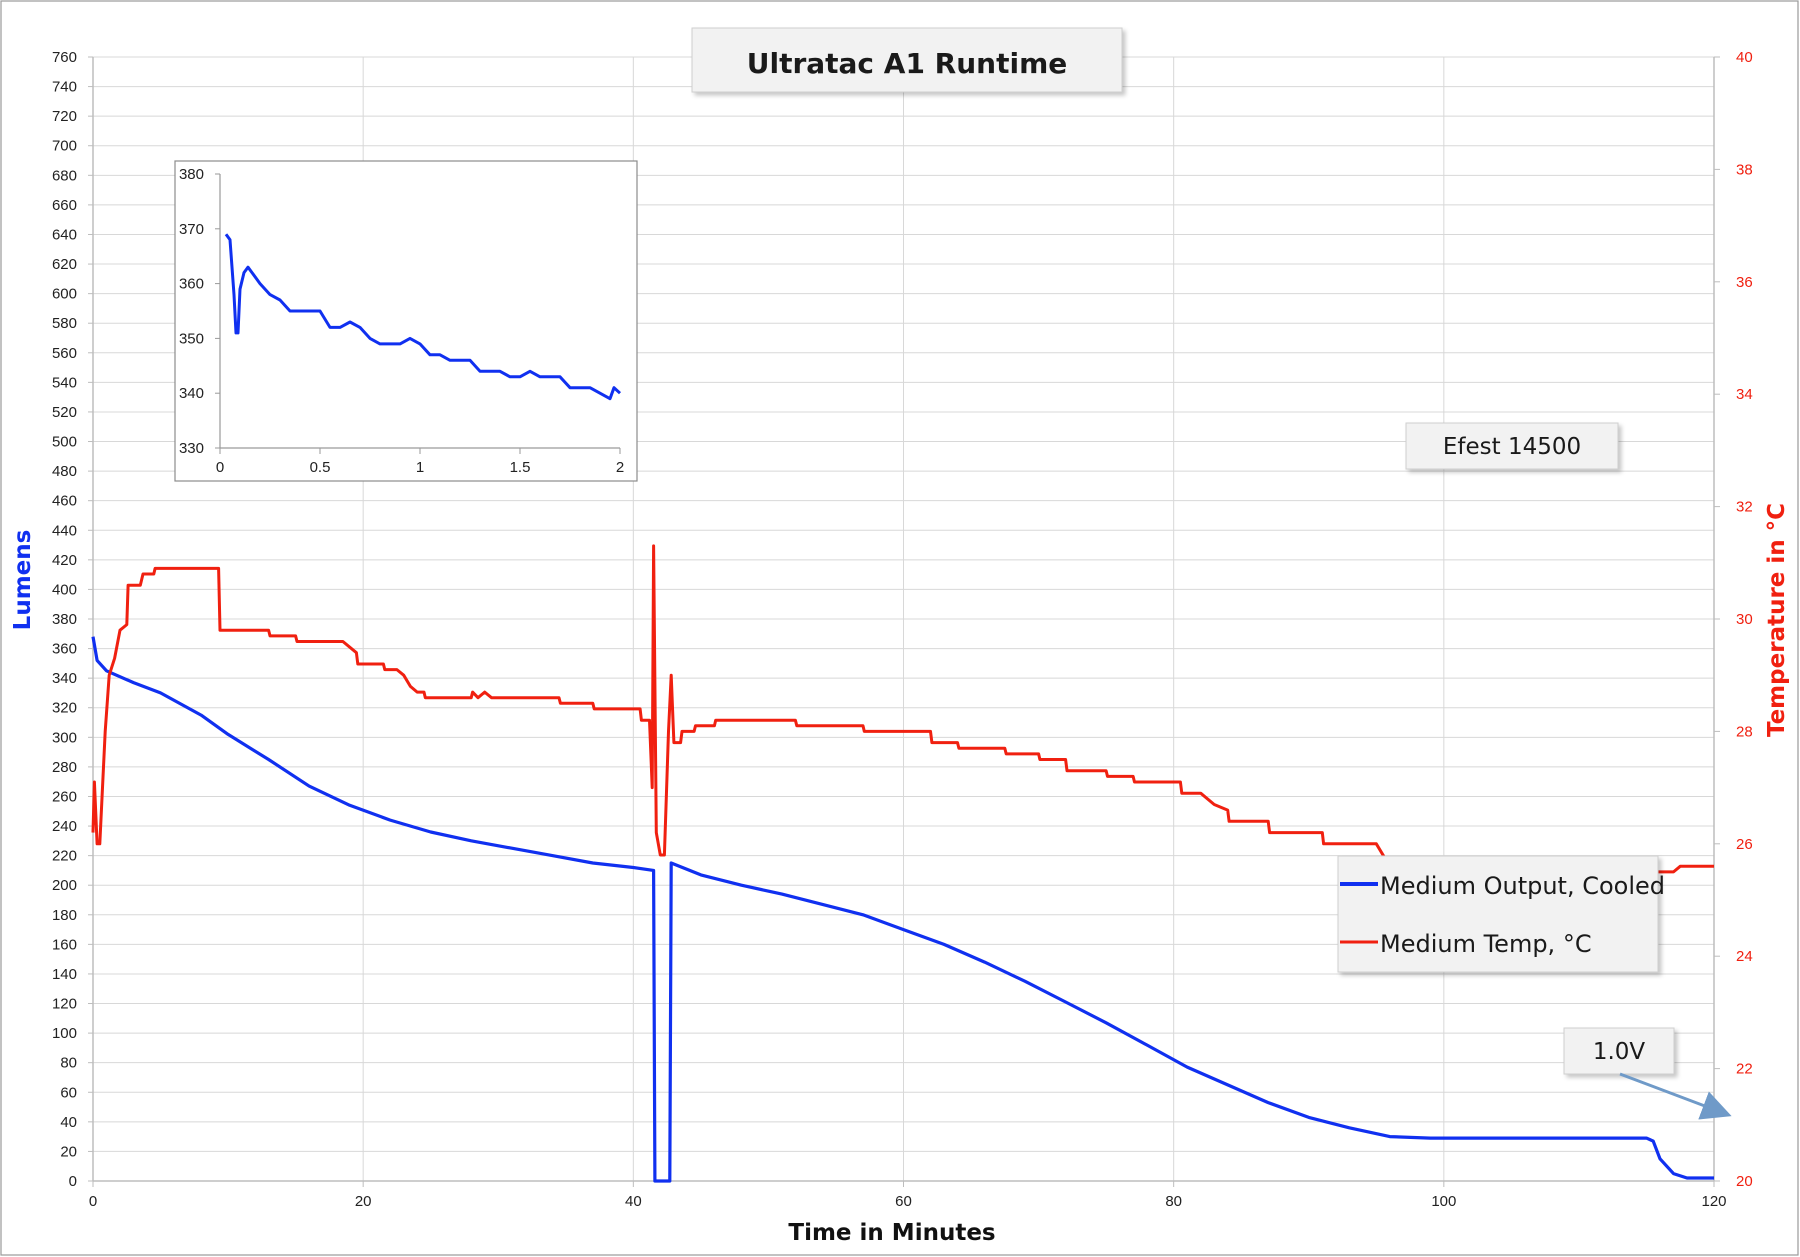 The height and width of the screenshot is (1257, 1800). Describe the element at coordinates (68, 1092) in the screenshot. I see `y-tick-label: 60` at that location.